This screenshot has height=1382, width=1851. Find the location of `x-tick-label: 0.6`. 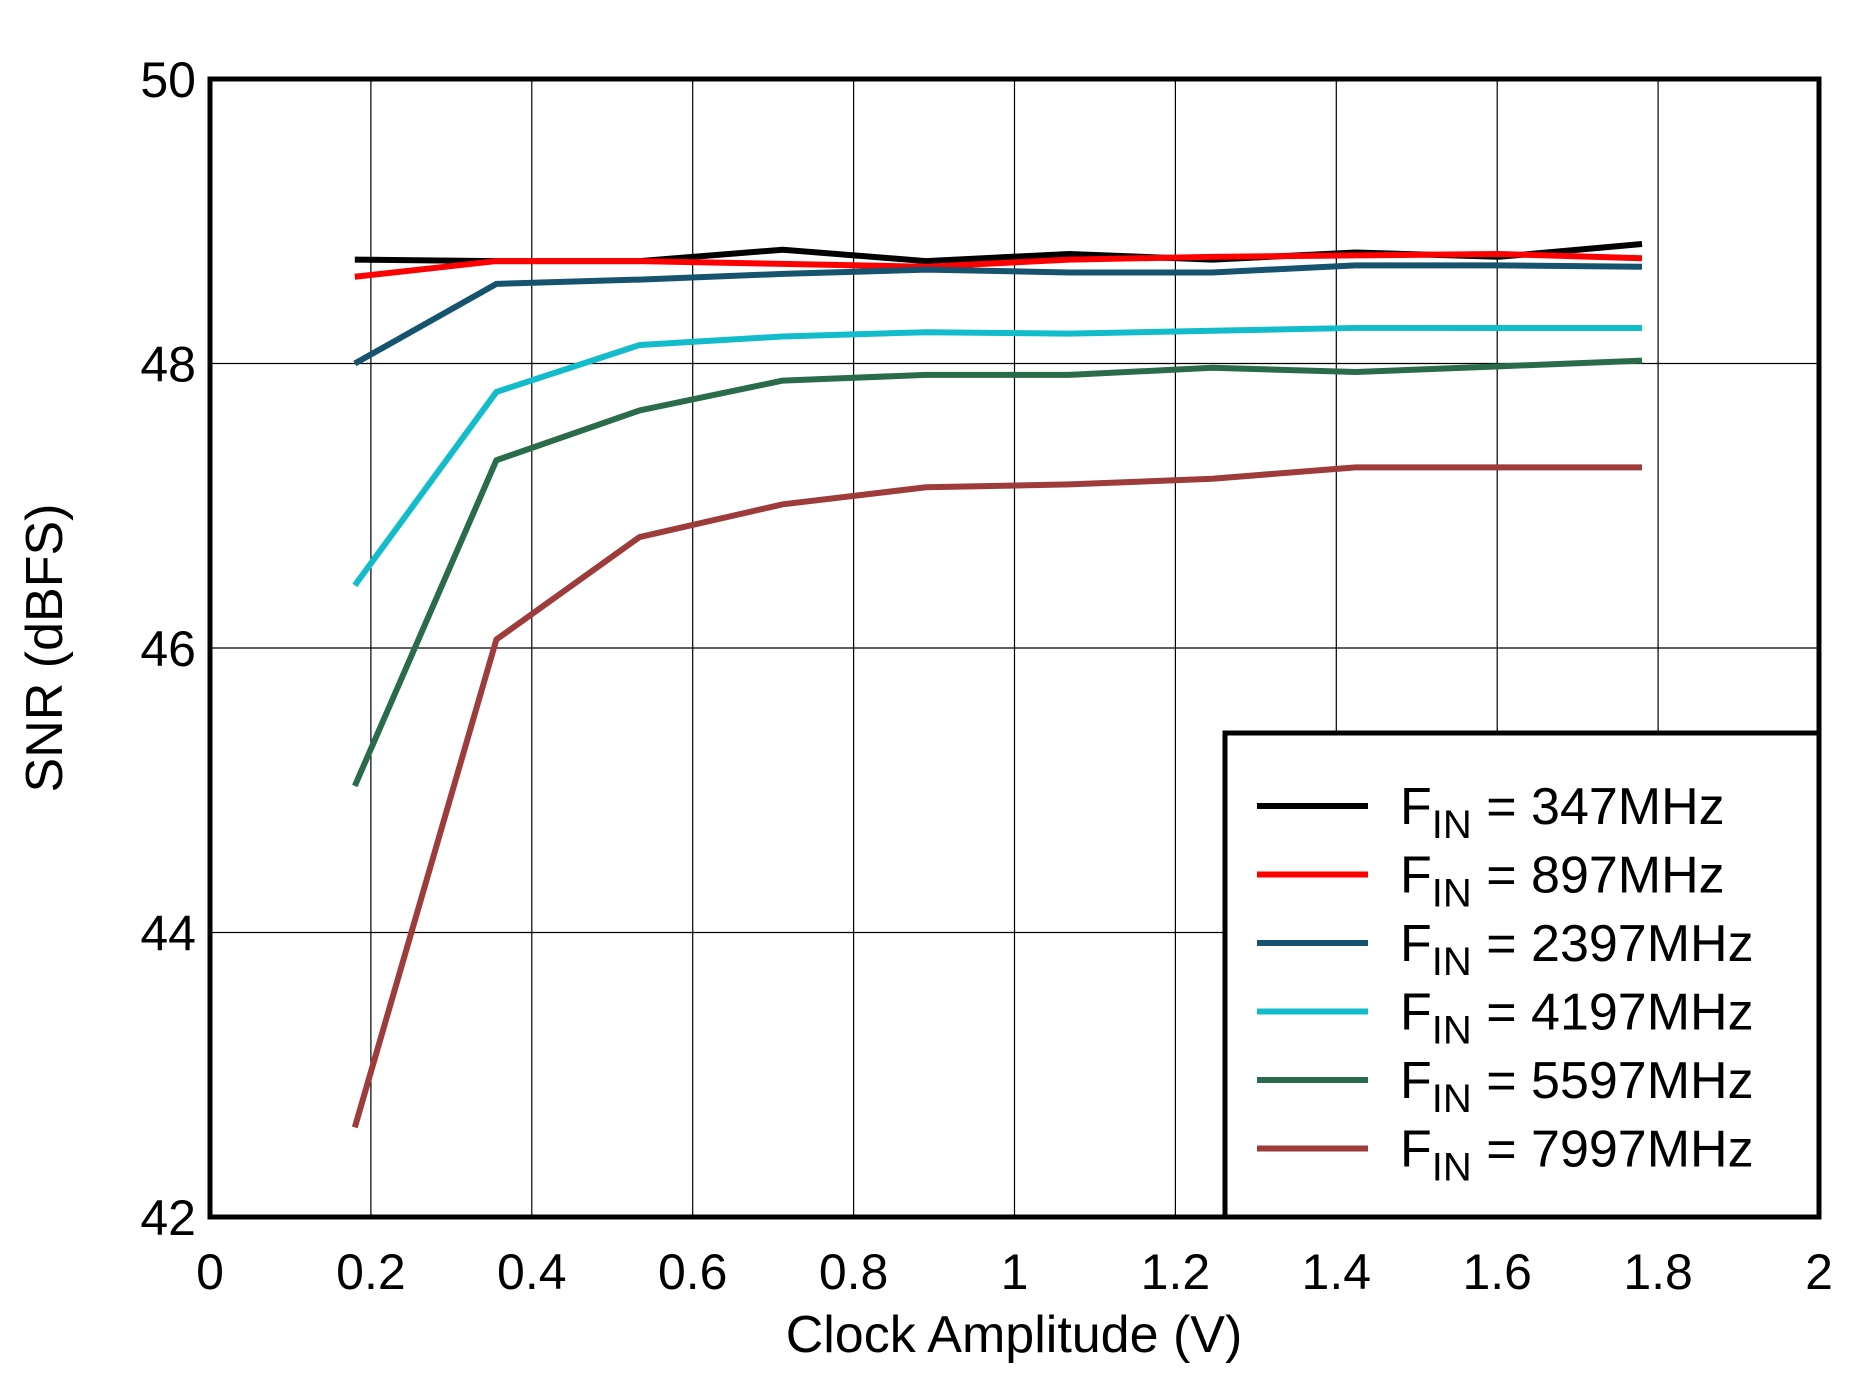

x-tick-label: 0.6 is located at coordinates (693, 1272).